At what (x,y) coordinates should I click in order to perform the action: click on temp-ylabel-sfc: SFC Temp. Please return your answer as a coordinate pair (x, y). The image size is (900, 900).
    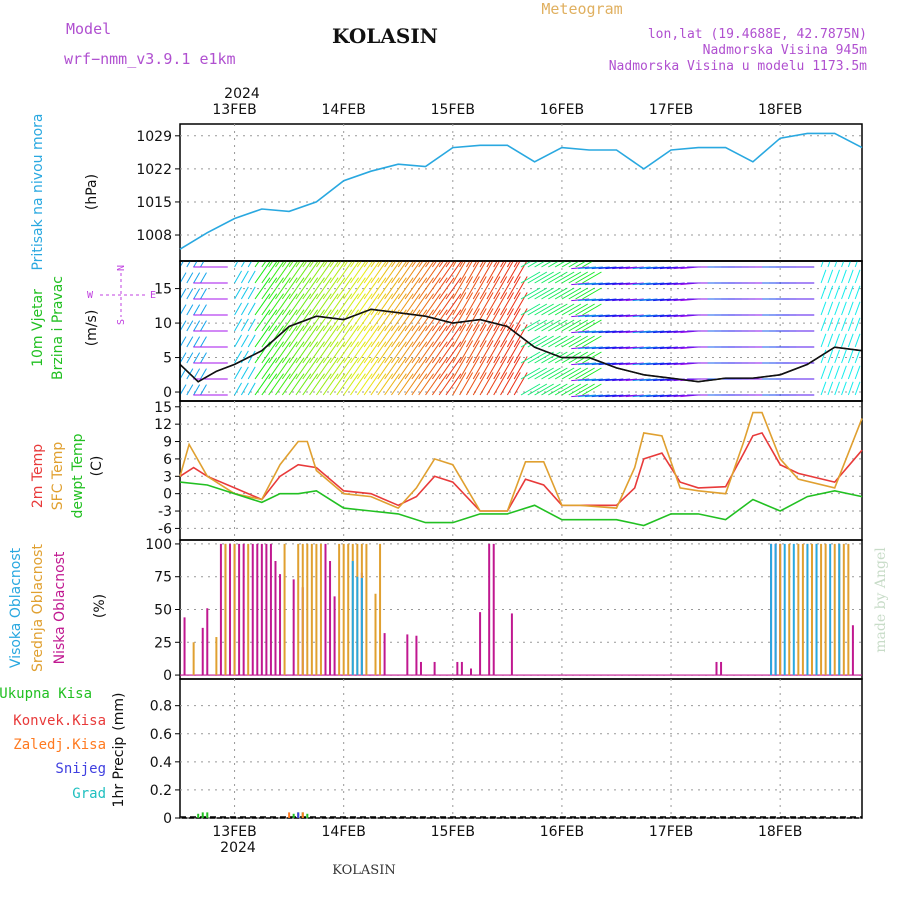
    Looking at the image, I should click on (58, 476).